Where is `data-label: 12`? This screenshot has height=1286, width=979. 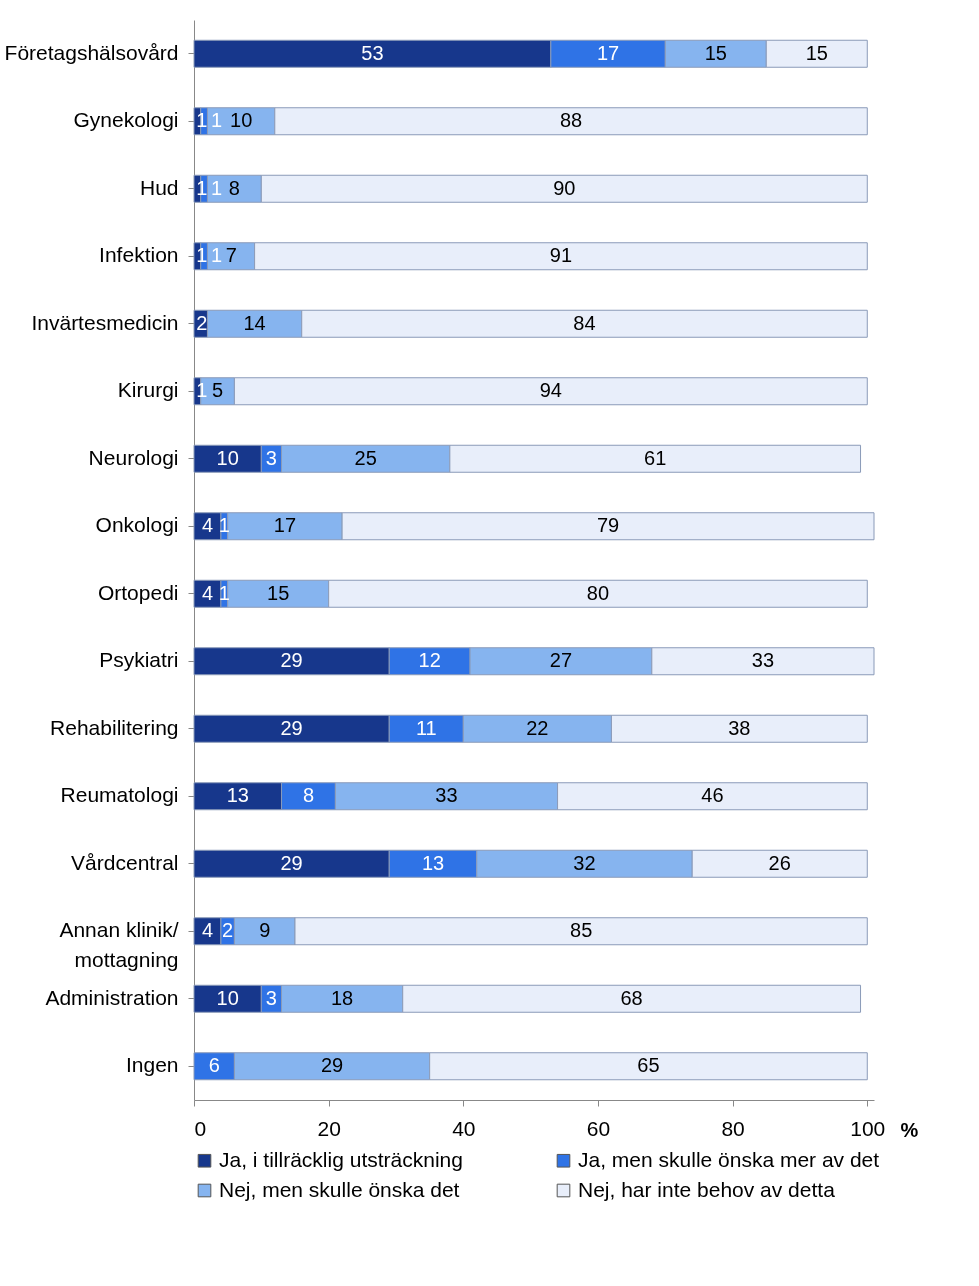
data-label: 12 is located at coordinates (429, 660).